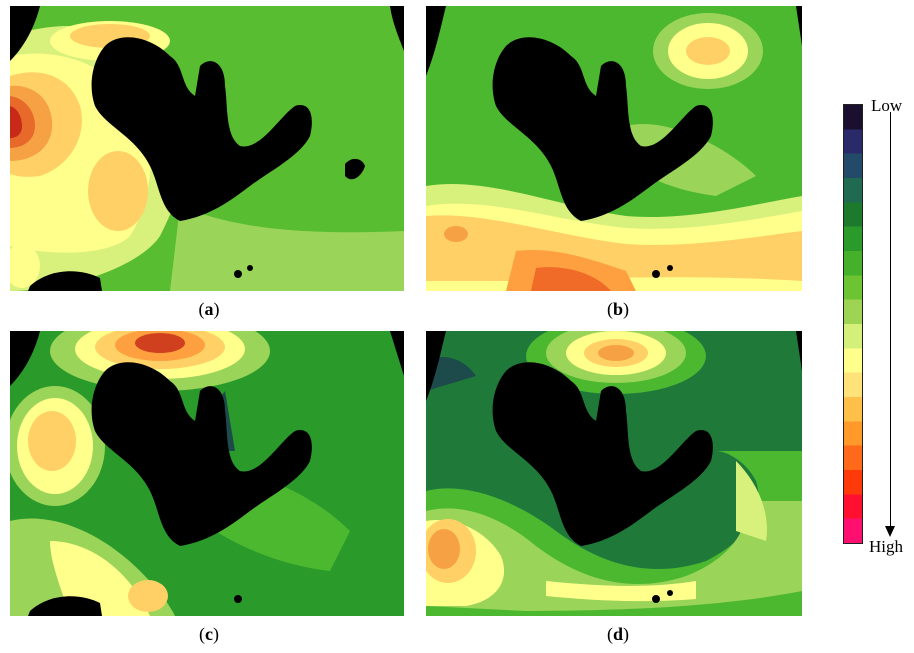 Image resolution: width=914 pixels, height=653 pixels. I want to click on caption-c: (c), so click(209, 634).